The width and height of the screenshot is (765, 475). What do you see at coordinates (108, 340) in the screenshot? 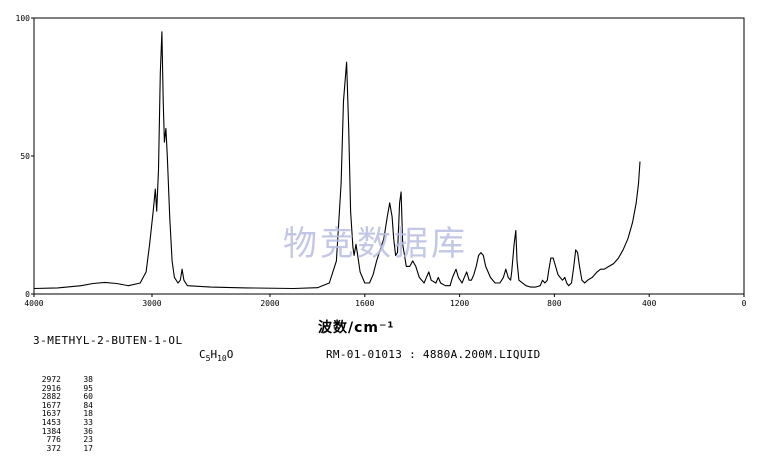
I see `compound-name: 3-METHYL-2-BUTEN-1-OL` at bounding box center [108, 340].